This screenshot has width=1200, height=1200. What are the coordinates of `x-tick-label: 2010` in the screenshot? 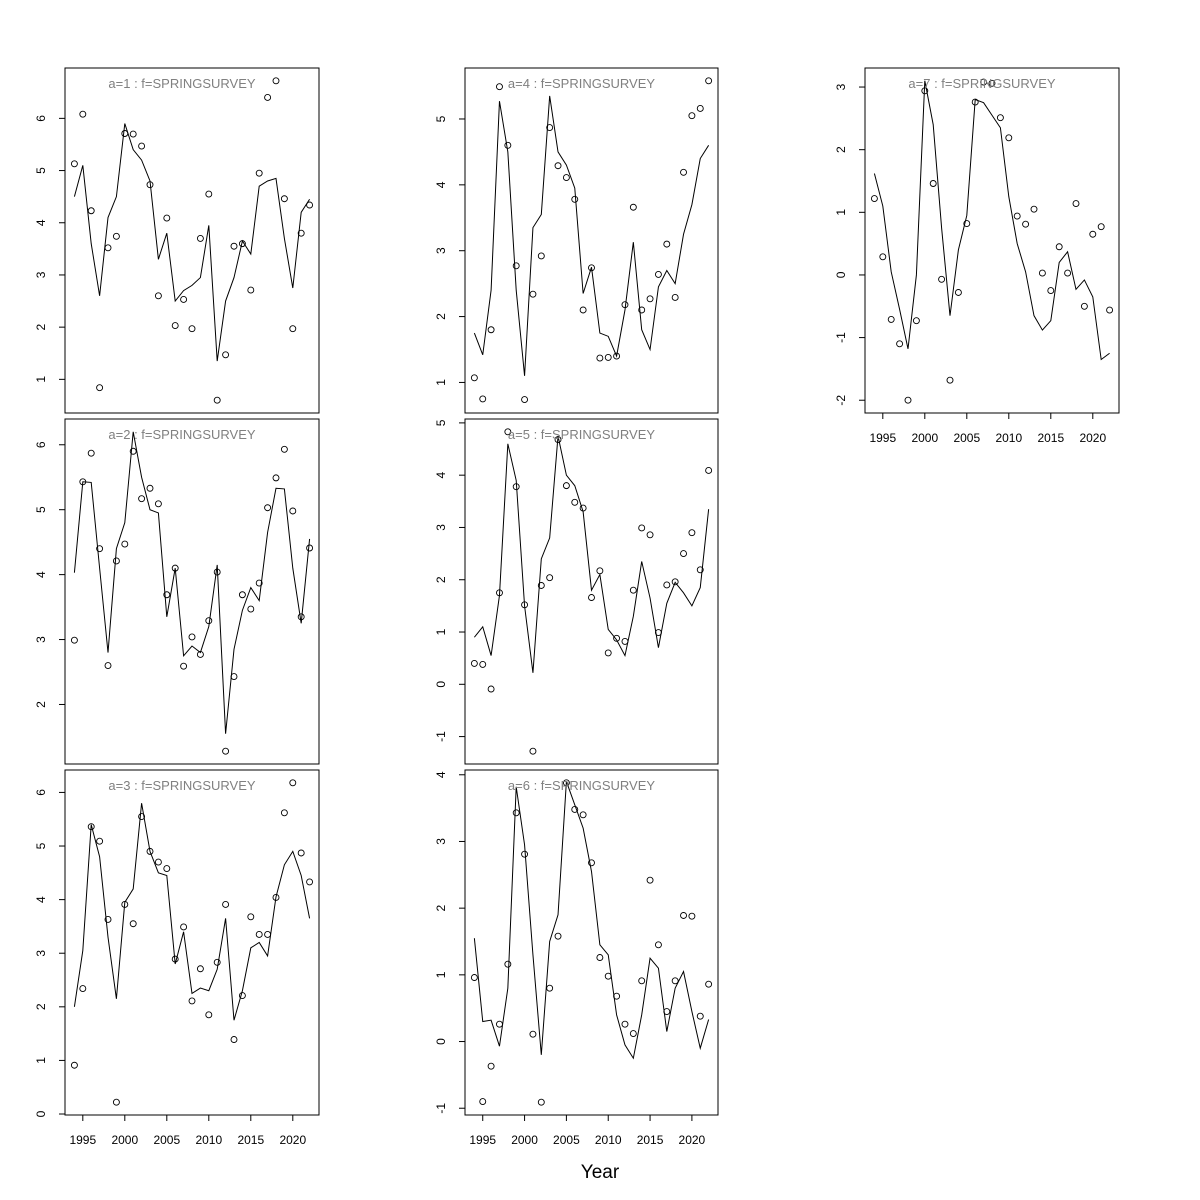 It's located at (1008, 438).